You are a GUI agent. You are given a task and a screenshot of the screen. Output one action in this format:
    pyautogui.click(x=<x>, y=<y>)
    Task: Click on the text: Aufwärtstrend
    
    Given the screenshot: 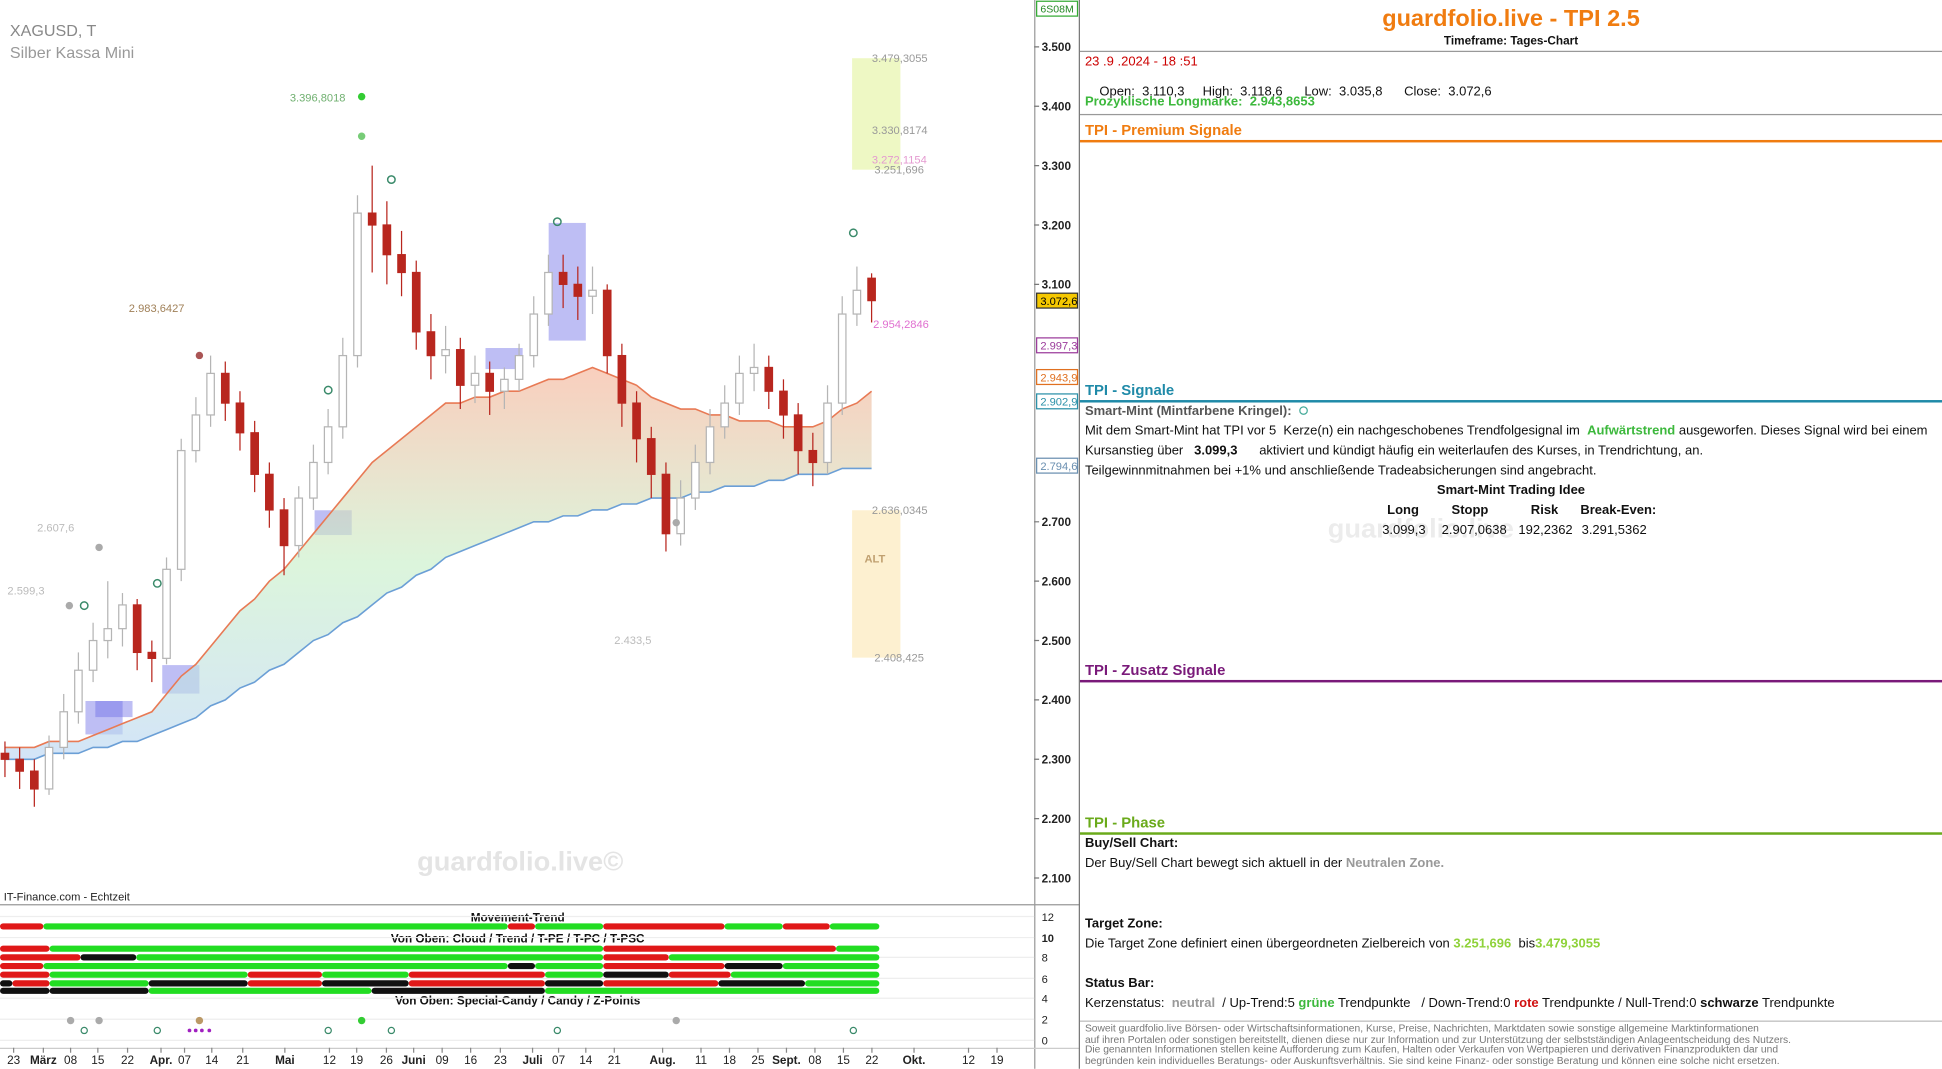 What is the action you would take?
    pyautogui.click(x=1631, y=431)
    